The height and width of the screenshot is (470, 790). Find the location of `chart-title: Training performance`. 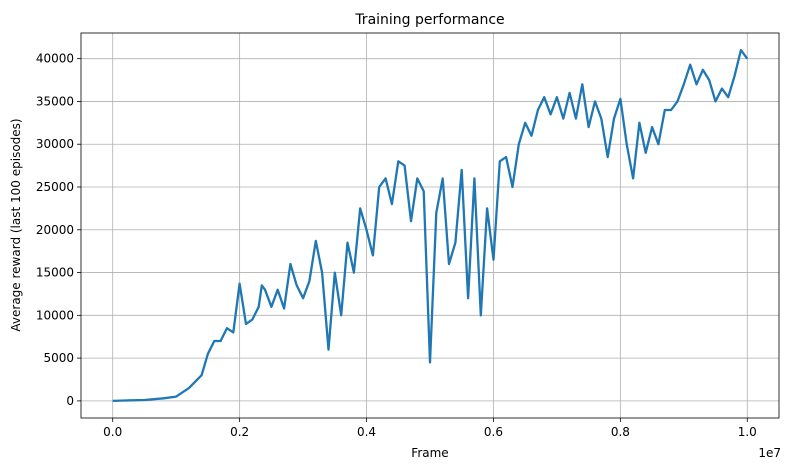

chart-title: Training performance is located at coordinates (429, 20).